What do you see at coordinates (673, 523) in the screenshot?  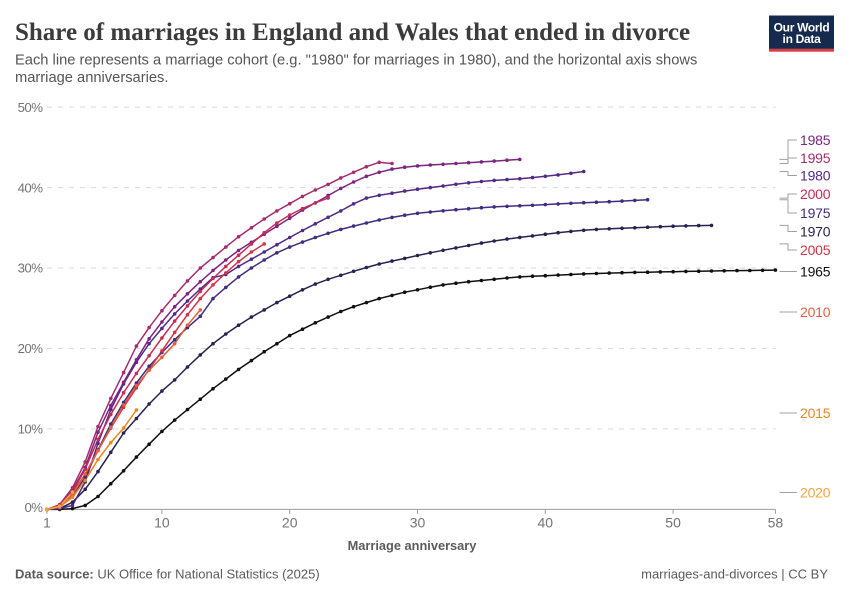 I see `svg-text: 50` at bounding box center [673, 523].